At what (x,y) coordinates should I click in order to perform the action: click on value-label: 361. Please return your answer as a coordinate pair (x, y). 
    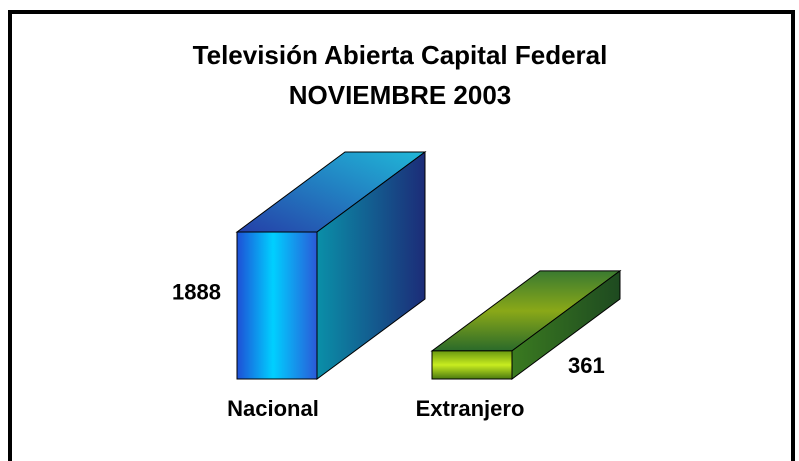
    Looking at the image, I should click on (586, 365).